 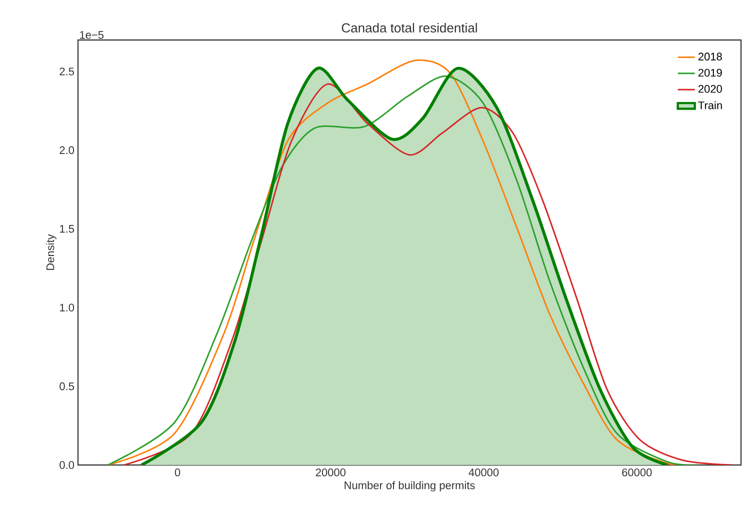 What do you see at coordinates (710, 88) in the screenshot?
I see `legend-label: 2020` at bounding box center [710, 88].